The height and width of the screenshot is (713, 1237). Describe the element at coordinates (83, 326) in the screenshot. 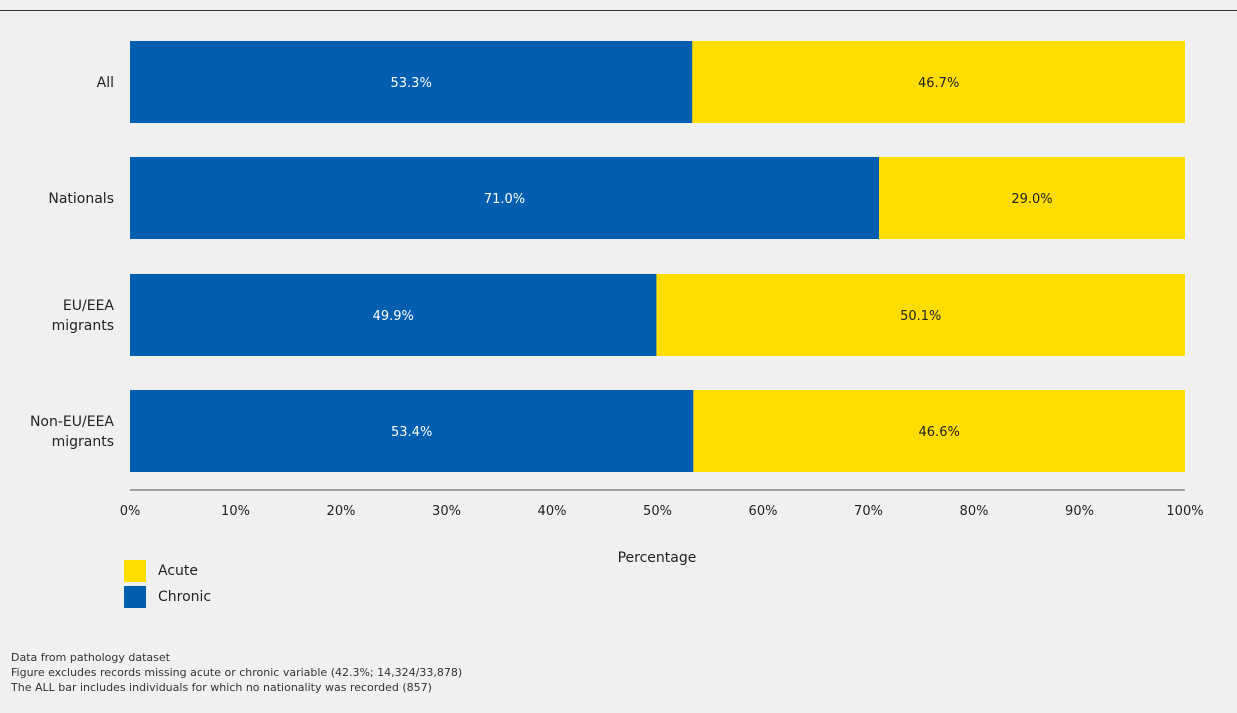

I see `category-label-2-line1: migrants` at that location.